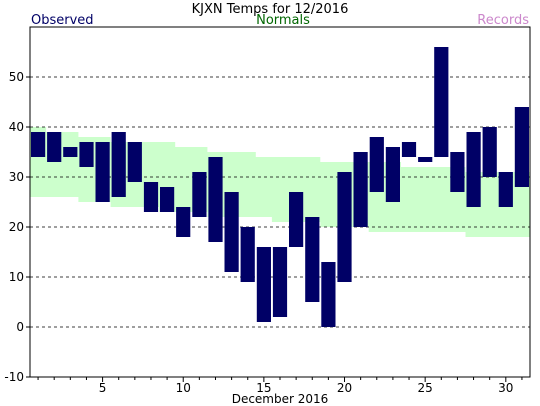  Describe the element at coordinates (14, 377) in the screenshot. I see `y-tick-label: -10` at that location.